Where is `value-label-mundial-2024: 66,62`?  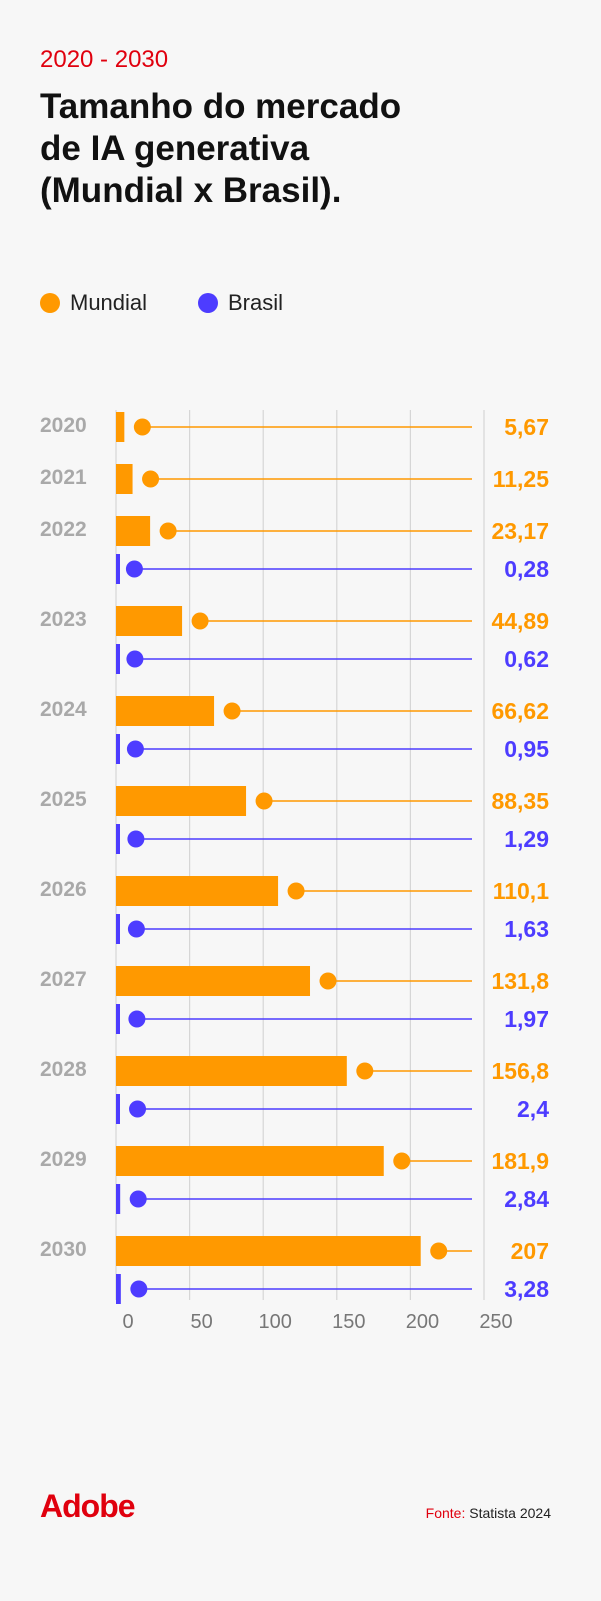 value-label-mundial-2024: 66,62 is located at coordinates (520, 711).